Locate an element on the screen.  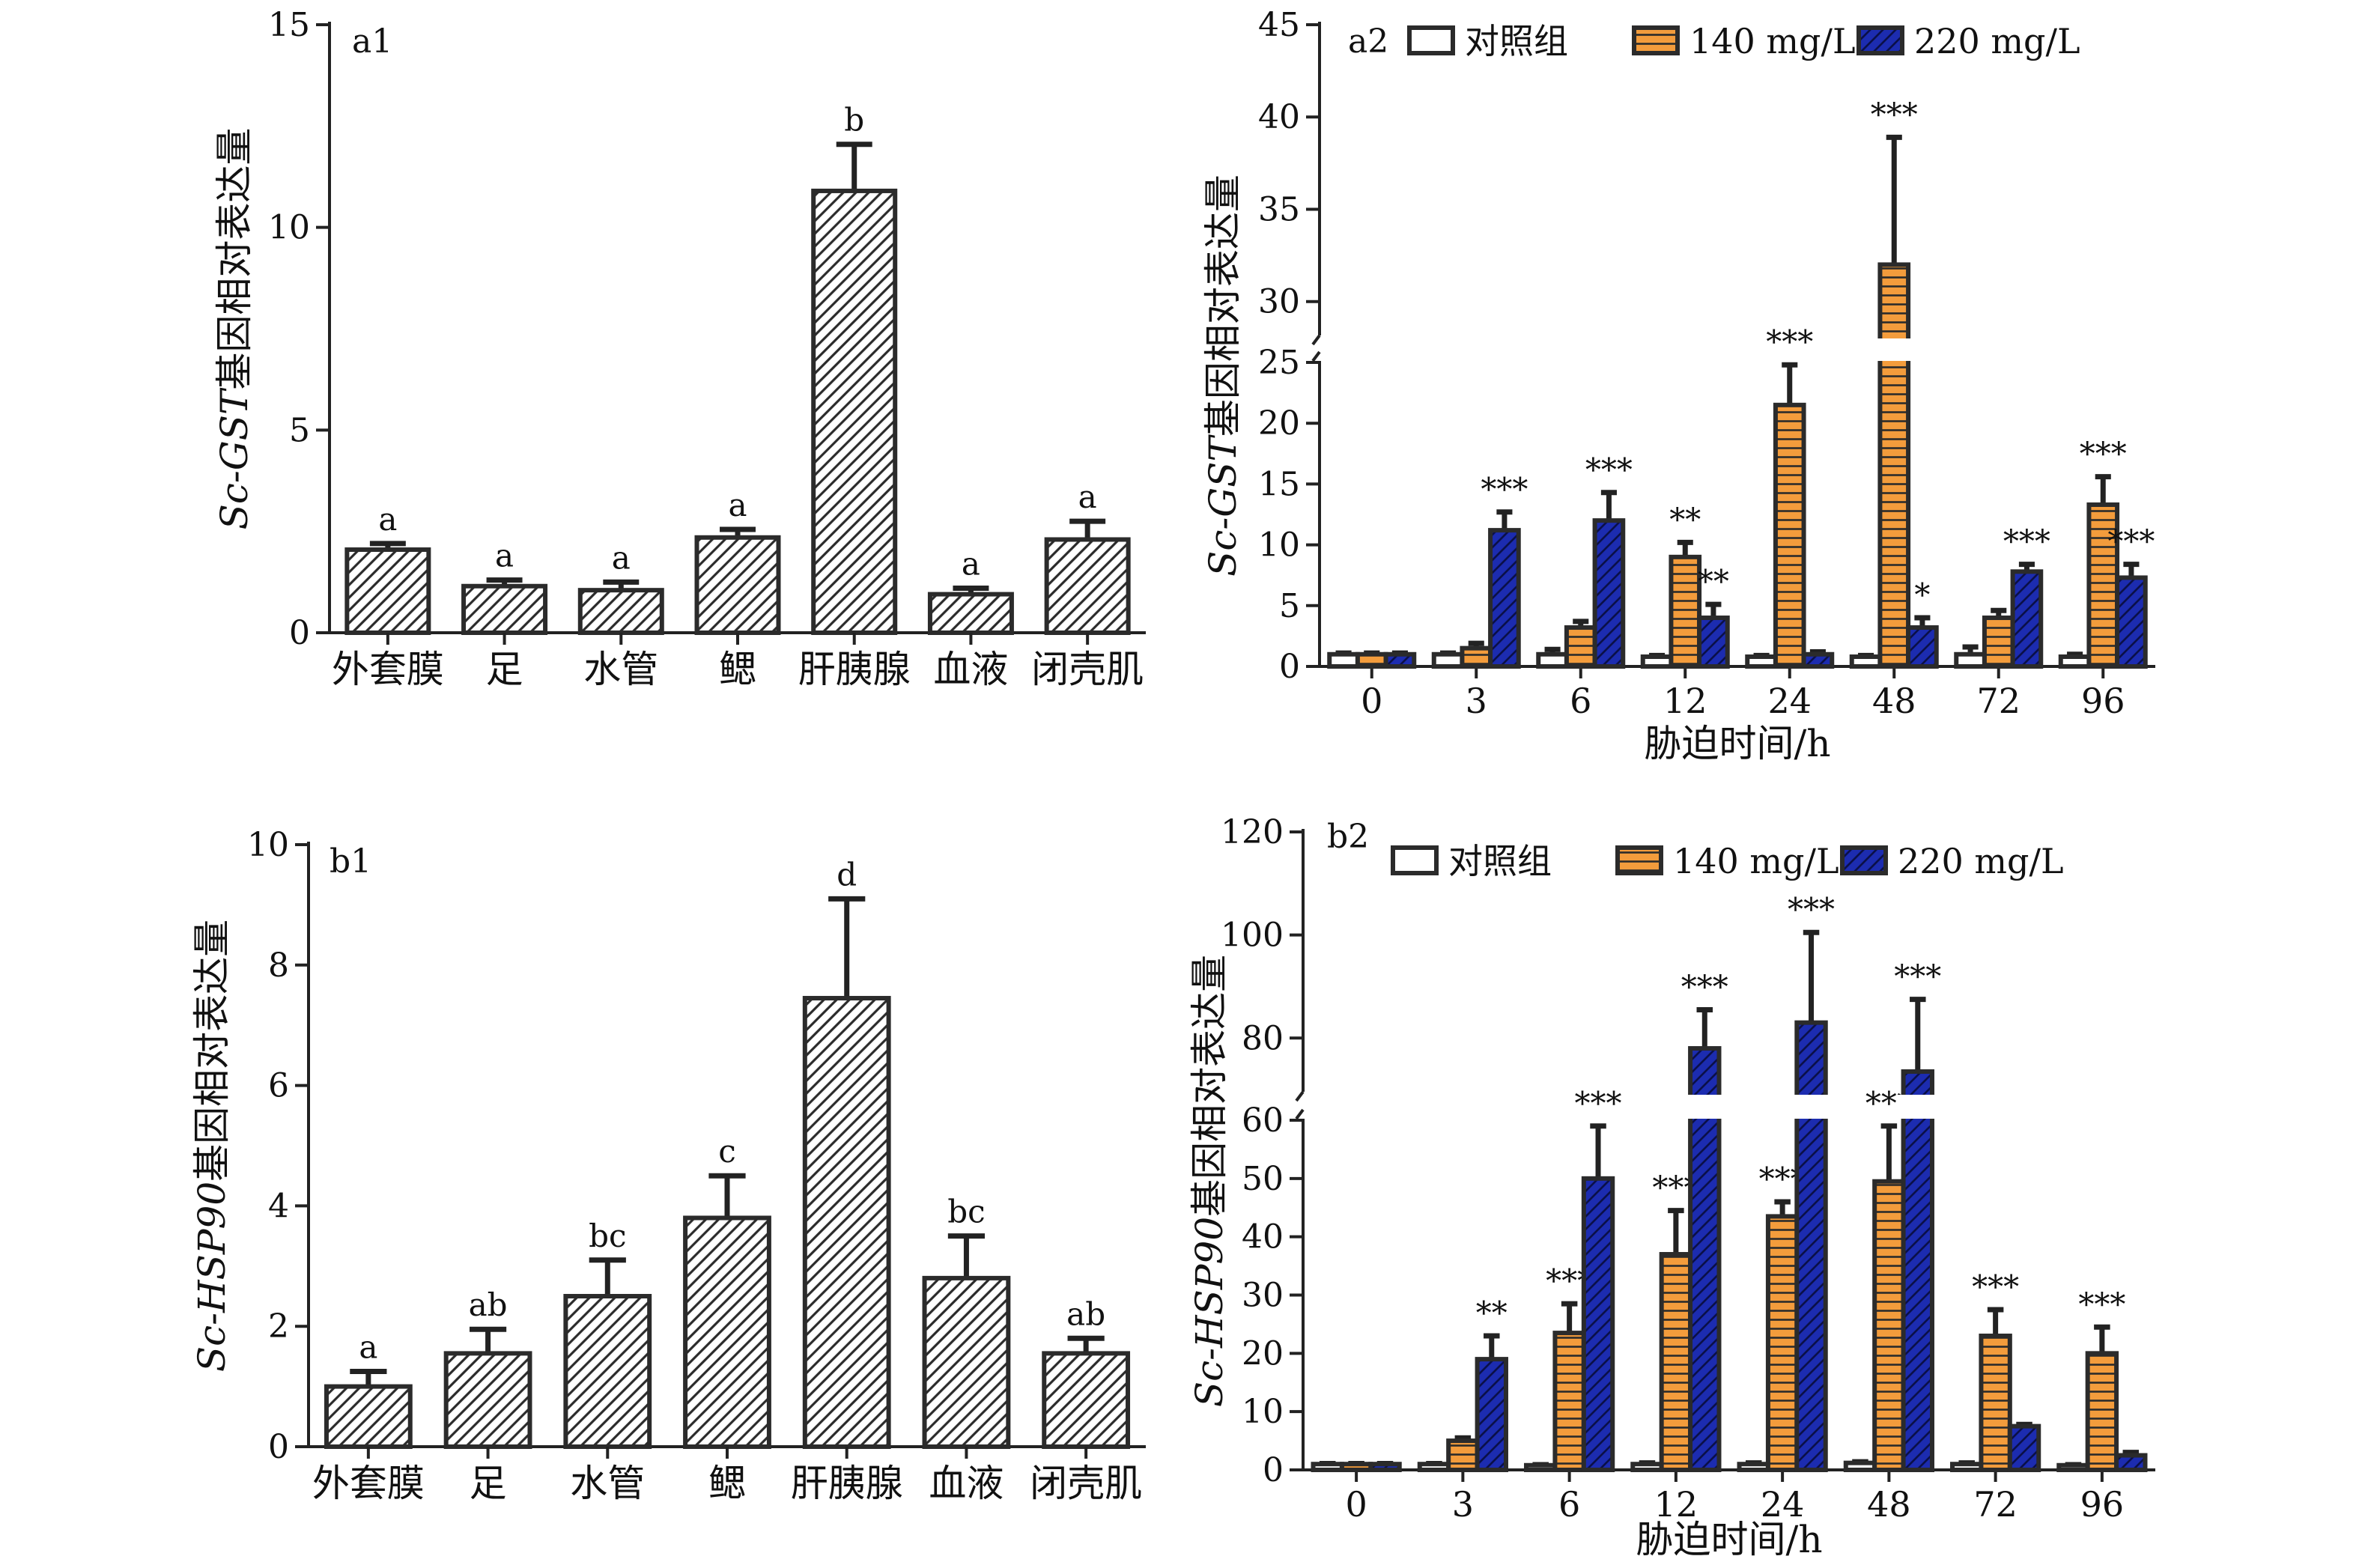
significance-letter: b is located at coordinates (854, 120).